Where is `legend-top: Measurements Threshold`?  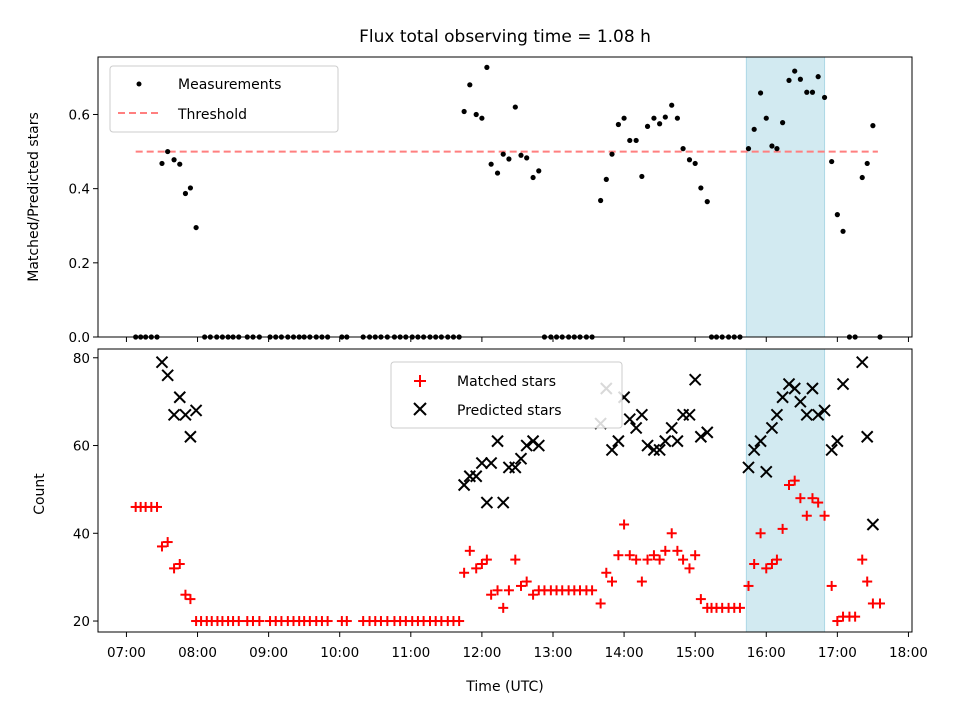
legend-top: Measurements Threshold is located at coordinates (224, 99).